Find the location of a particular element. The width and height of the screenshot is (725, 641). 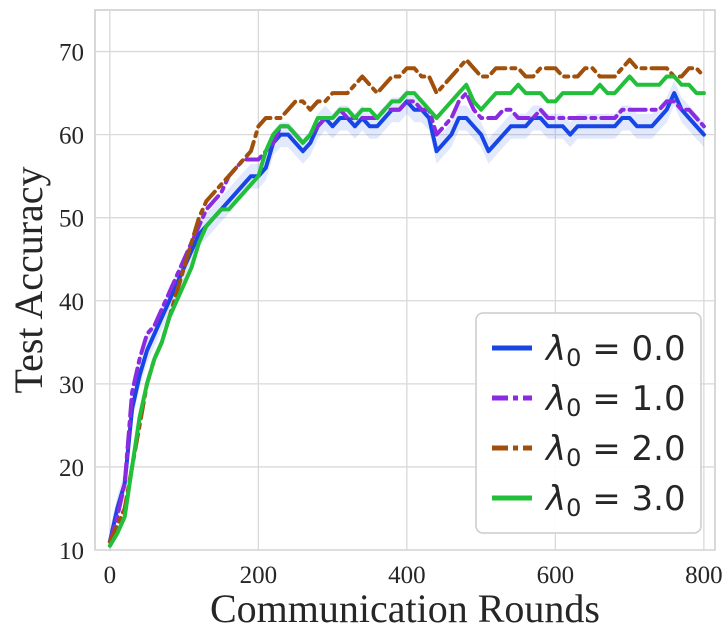

legend-box is located at coordinates (588, 423).